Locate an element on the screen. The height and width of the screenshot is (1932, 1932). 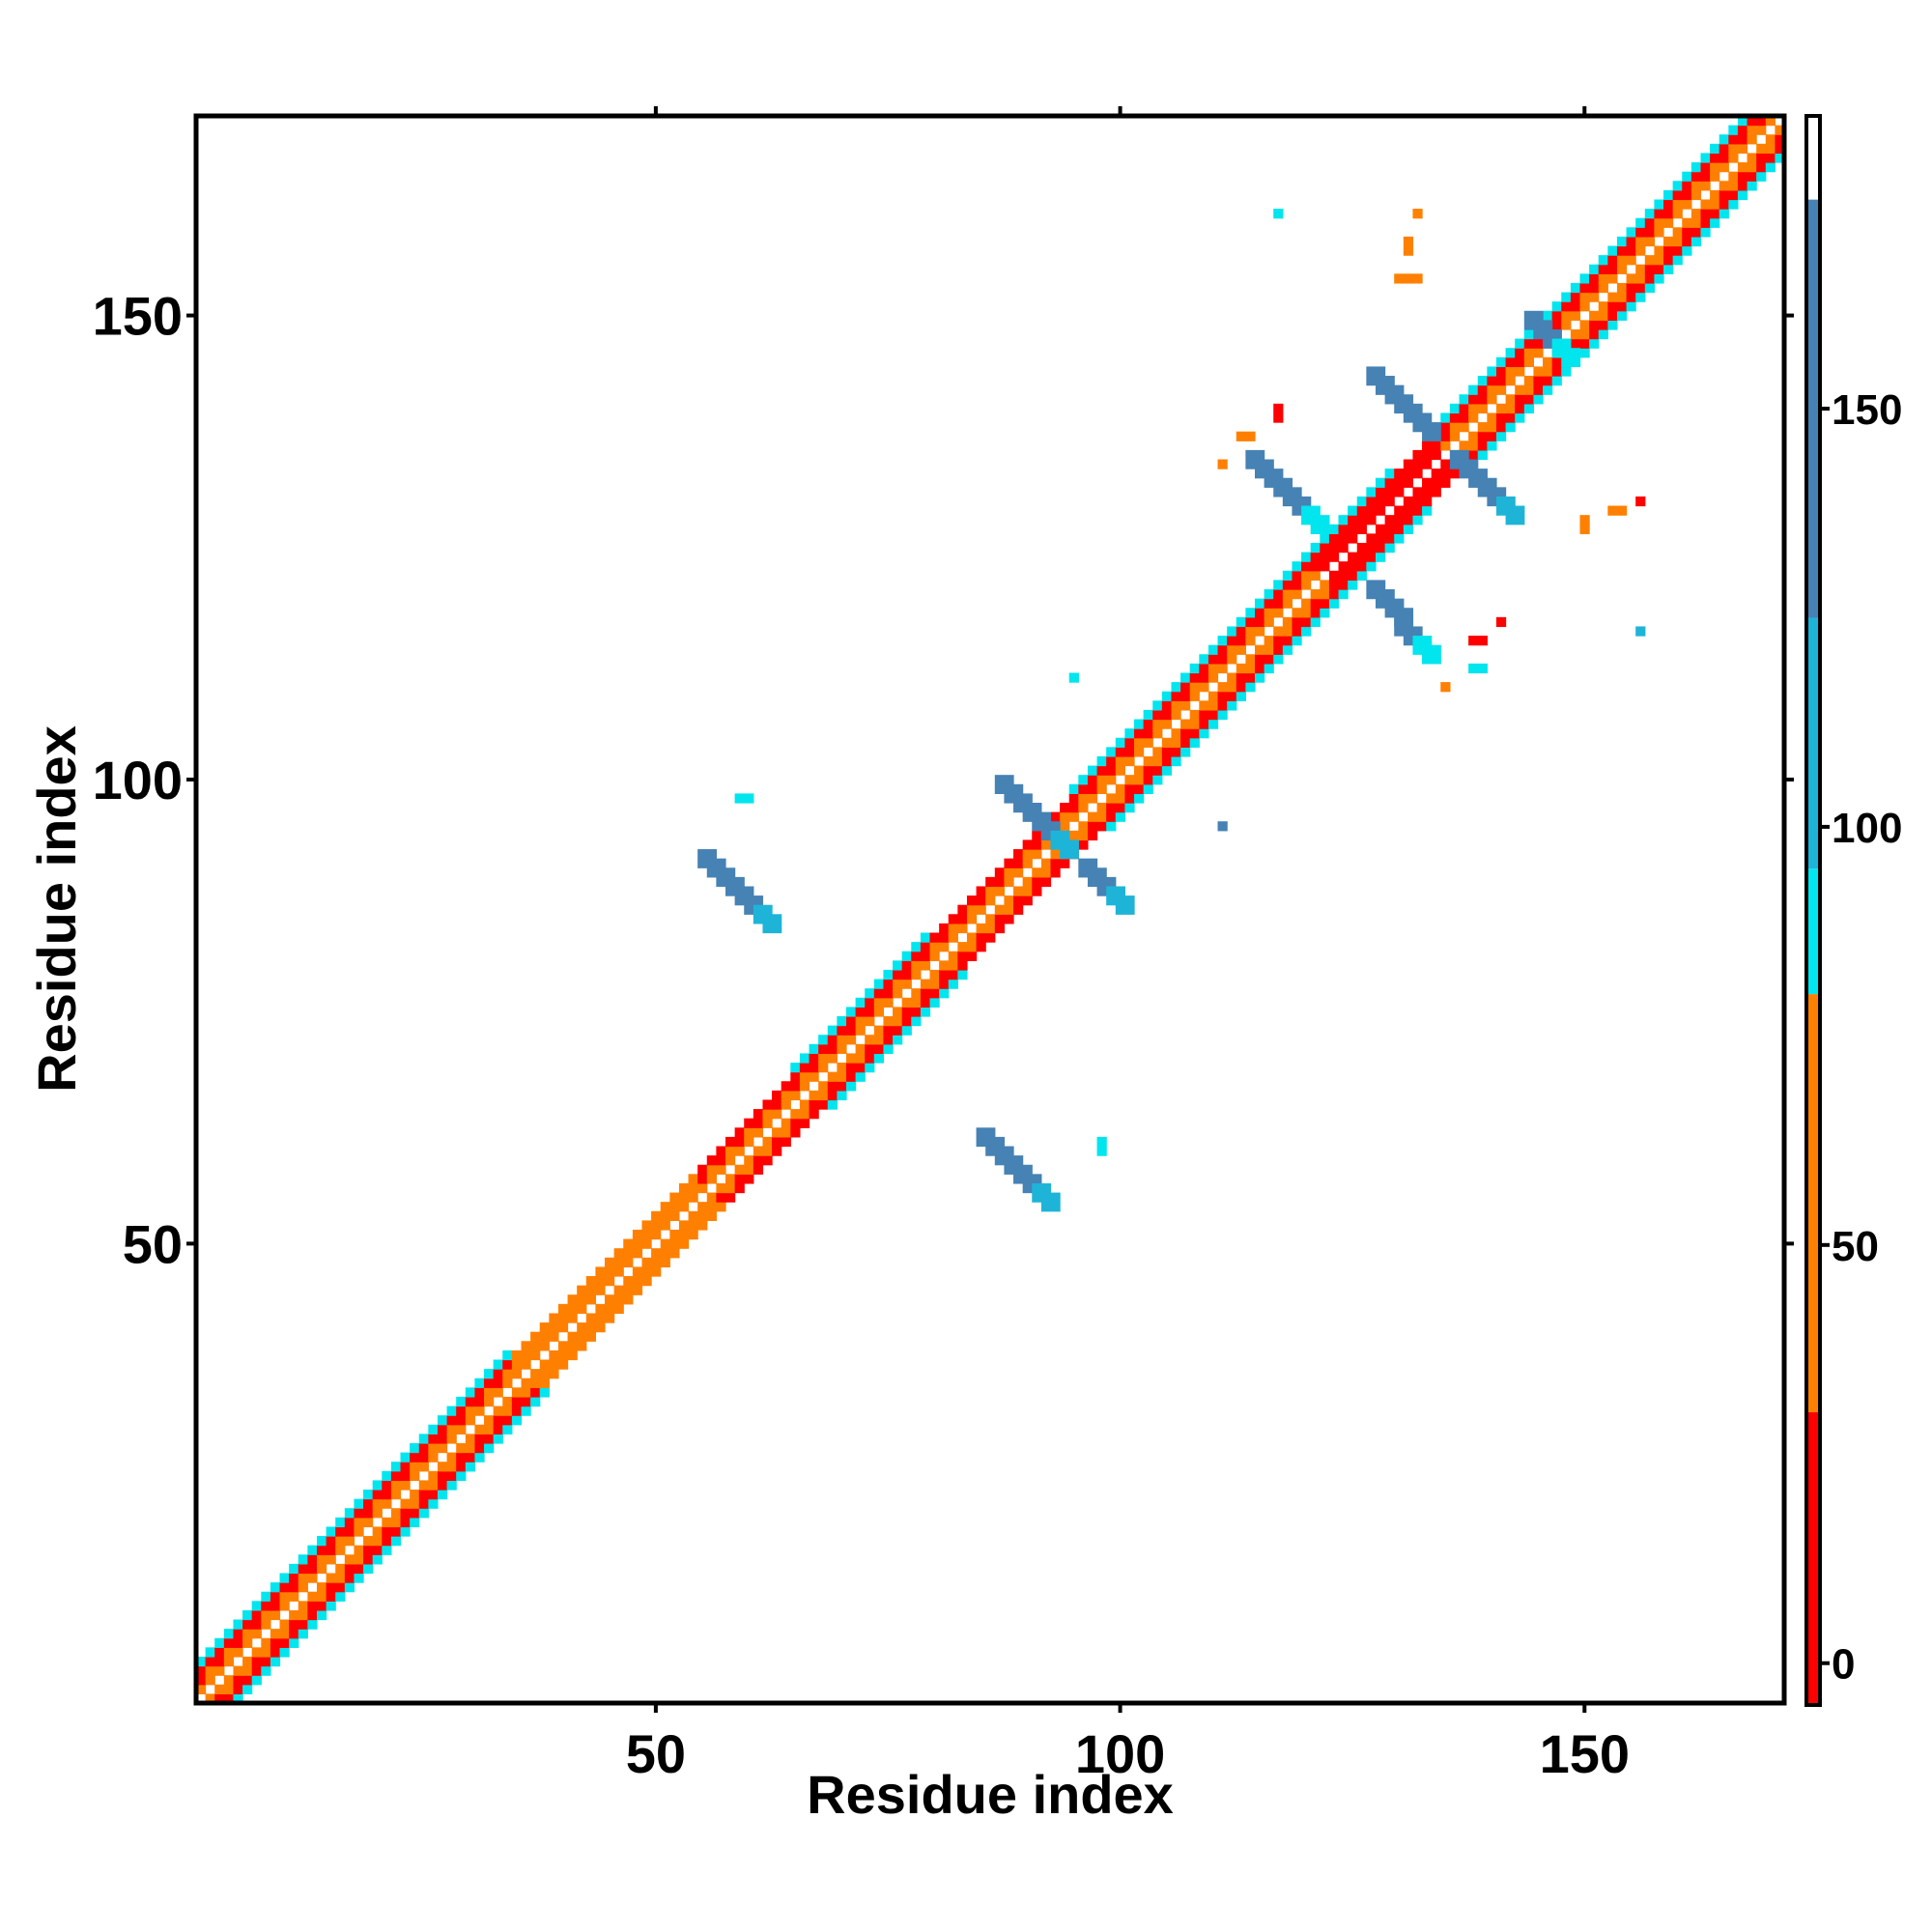
colorbar-band is located at coordinates (1813, 743).